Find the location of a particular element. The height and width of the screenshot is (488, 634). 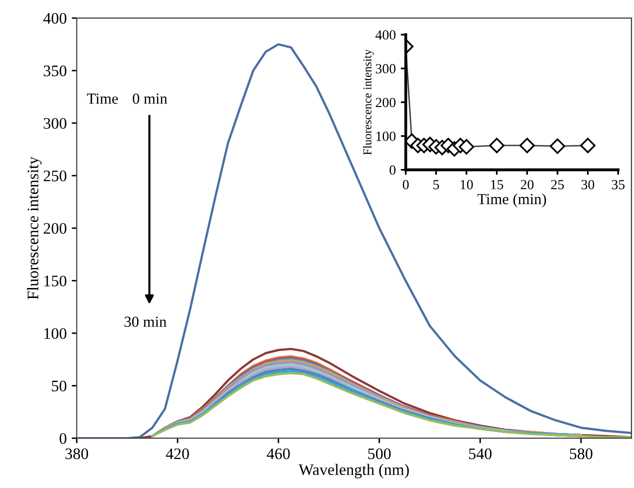

x-tick-label: 0 is located at coordinates (405, 185).